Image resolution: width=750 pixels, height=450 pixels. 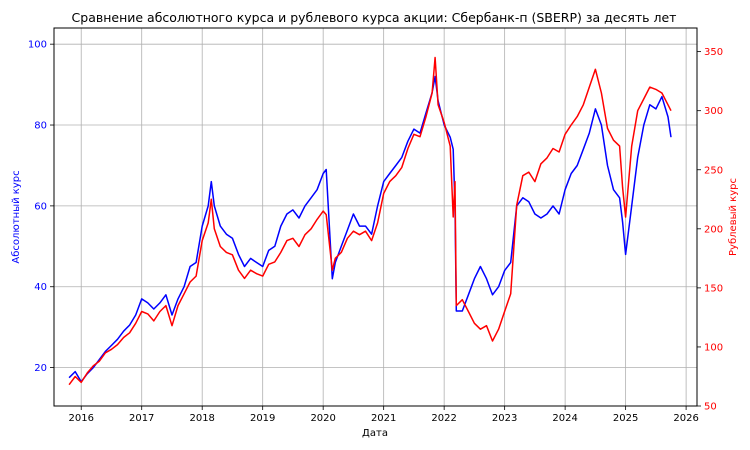 I want to click on y-left-tick-label: 40, so click(x=40, y=287).